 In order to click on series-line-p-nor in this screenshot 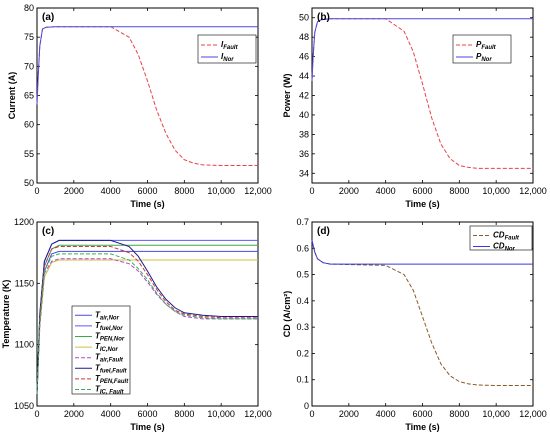, I will do `click(422, 49)`.